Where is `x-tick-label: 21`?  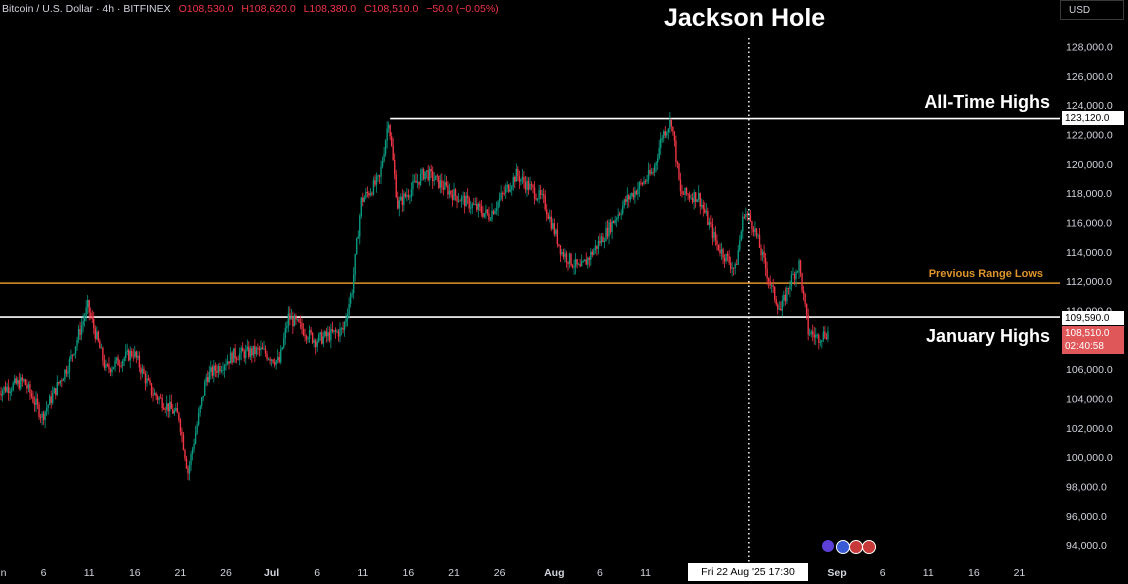
x-tick-label: 21 is located at coordinates (1020, 573).